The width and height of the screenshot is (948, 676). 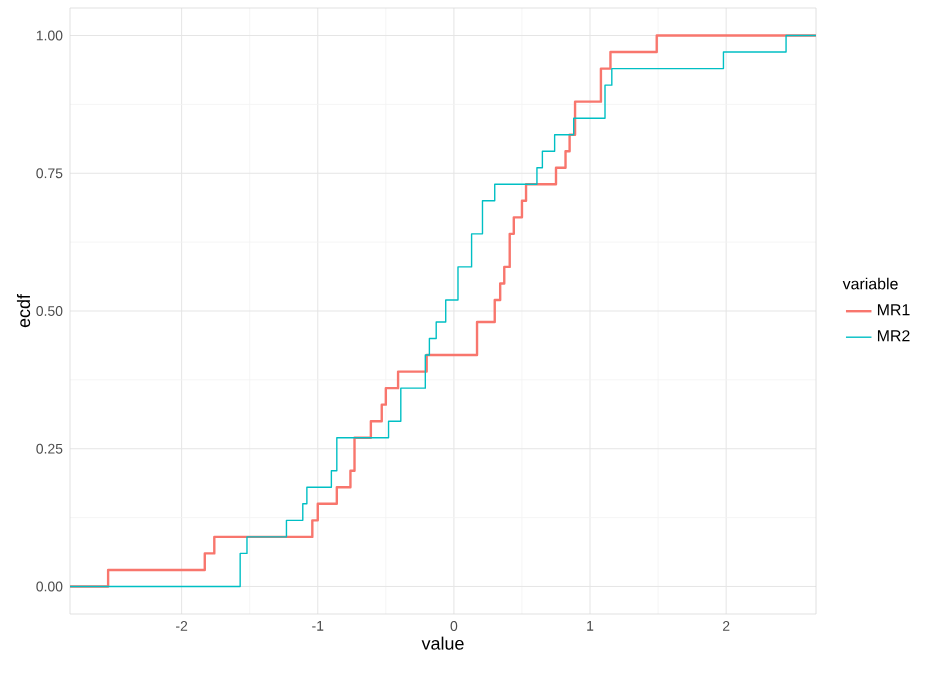 What do you see at coordinates (442, 643) in the screenshot?
I see `x-axis-title: value` at bounding box center [442, 643].